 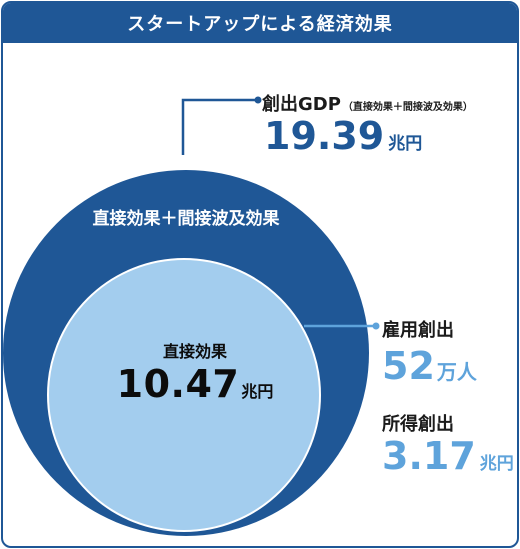 What do you see at coordinates (418, 330) in the screenshot?
I see `employment-label: 雇用創出` at bounding box center [418, 330].